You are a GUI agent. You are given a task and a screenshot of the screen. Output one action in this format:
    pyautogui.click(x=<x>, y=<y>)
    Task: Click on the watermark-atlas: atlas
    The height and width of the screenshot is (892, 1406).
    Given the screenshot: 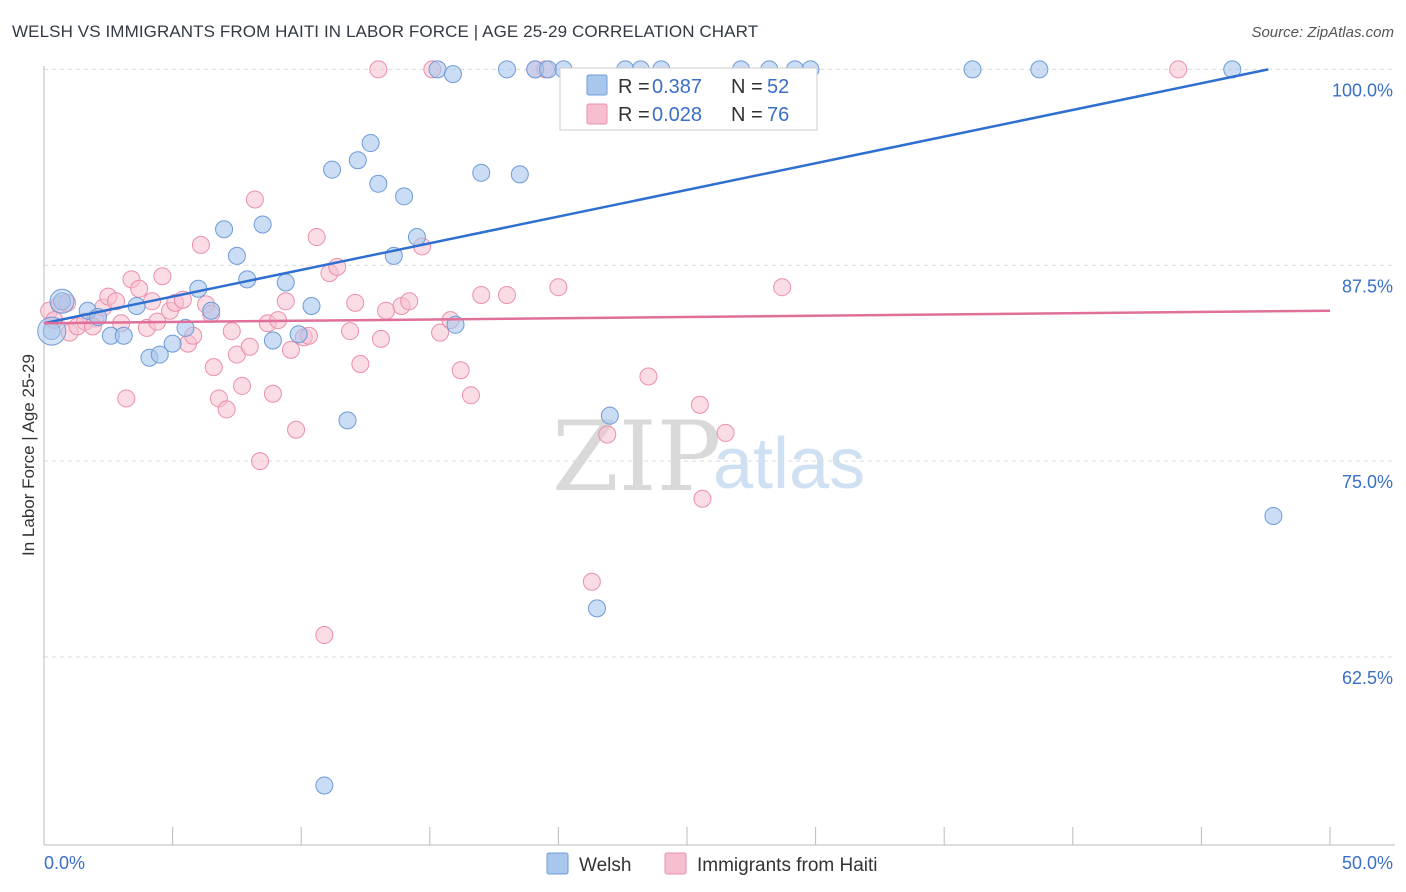 What is the action you would take?
    pyautogui.click(x=789, y=464)
    